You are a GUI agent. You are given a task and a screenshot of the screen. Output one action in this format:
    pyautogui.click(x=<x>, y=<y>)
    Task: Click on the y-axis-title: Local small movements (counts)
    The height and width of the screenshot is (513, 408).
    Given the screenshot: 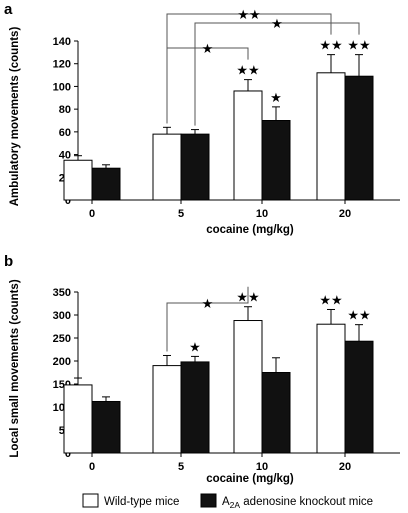 What is the action you would take?
    pyautogui.click(x=15, y=368)
    